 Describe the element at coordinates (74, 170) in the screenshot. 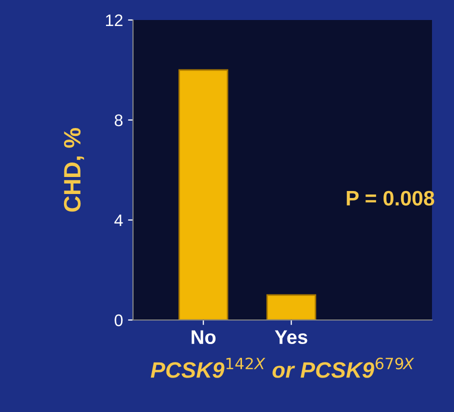

I see `y-axis-title: CHD, %` at that location.